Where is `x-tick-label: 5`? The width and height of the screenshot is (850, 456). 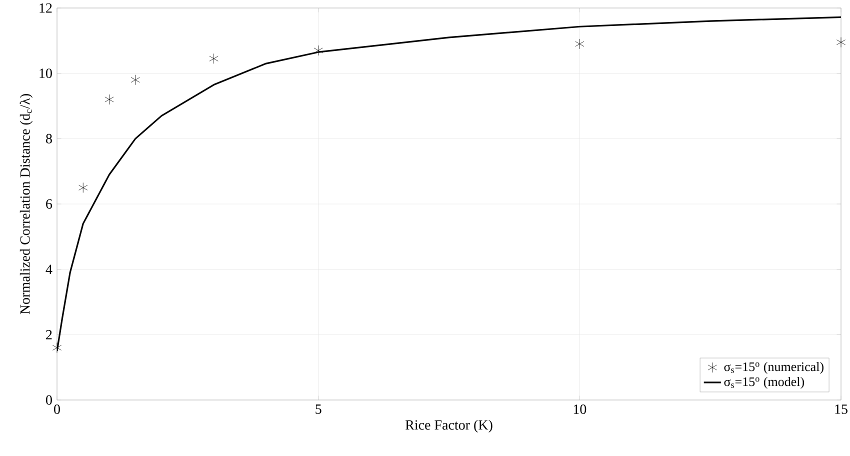 x-tick-label: 5 is located at coordinates (319, 409).